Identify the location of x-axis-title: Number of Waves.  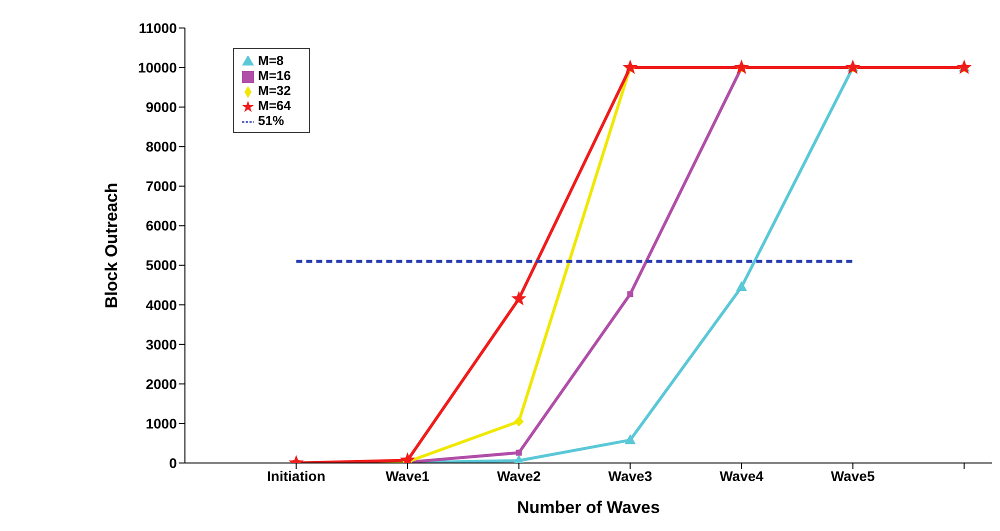
(588, 508).